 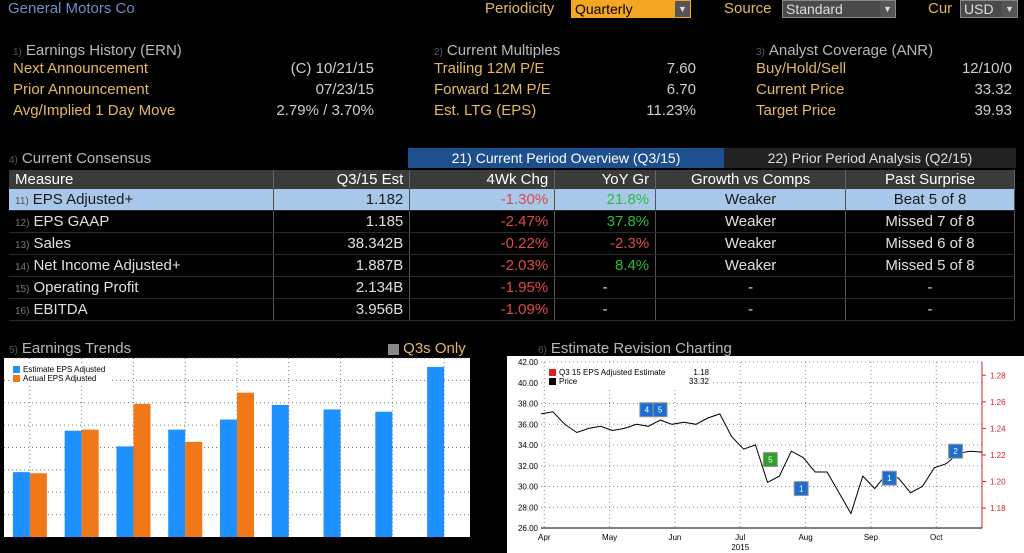 I want to click on left-tick-label: 30.00, so click(x=528, y=487).